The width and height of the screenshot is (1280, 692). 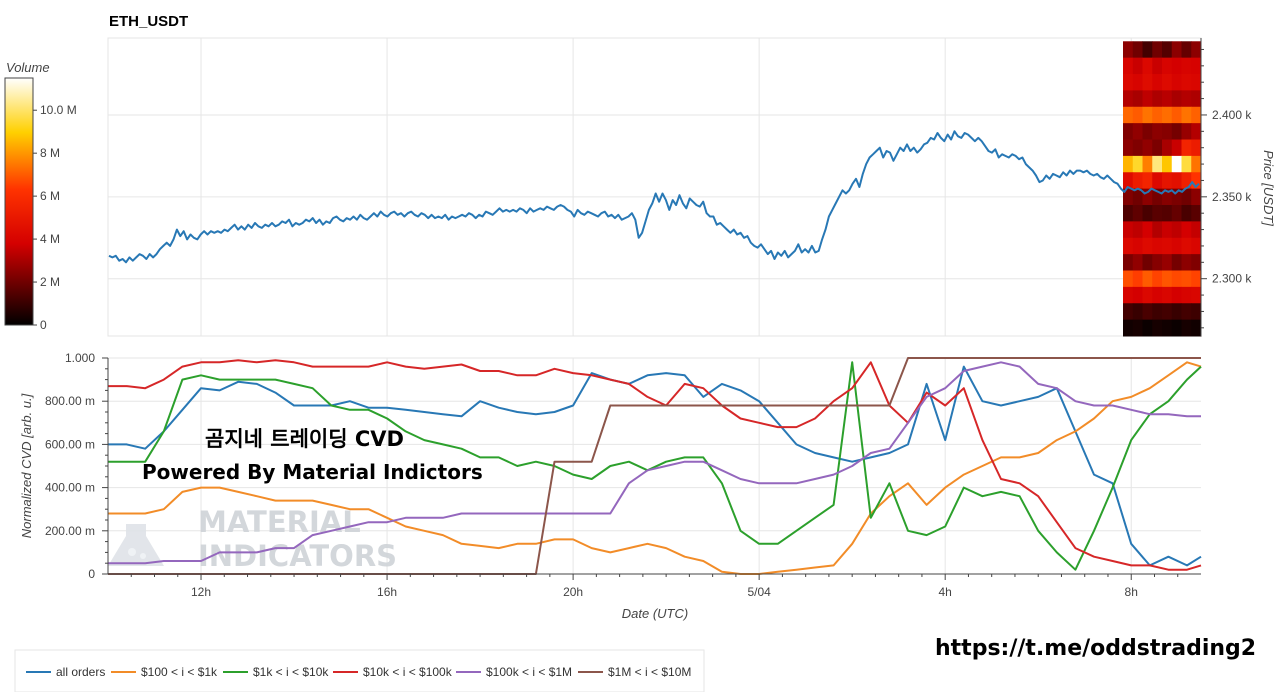 I want to click on colorbar-tick-label: 8 M, so click(x=50, y=153).